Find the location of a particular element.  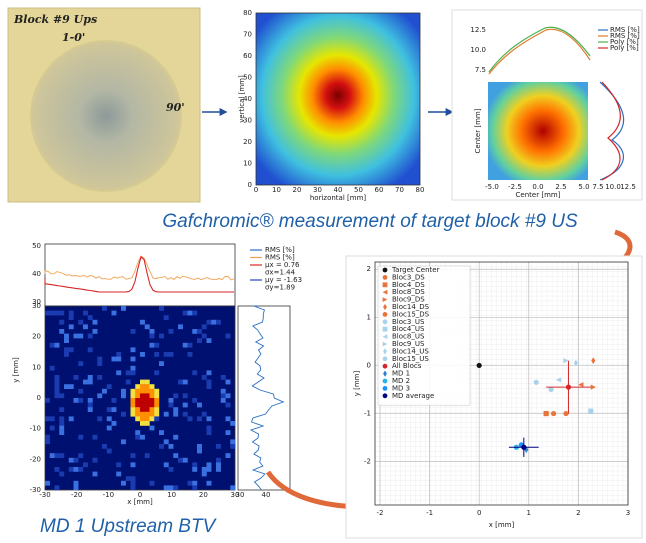

x-tick-label: 12.5 is located at coordinates (628, 187).